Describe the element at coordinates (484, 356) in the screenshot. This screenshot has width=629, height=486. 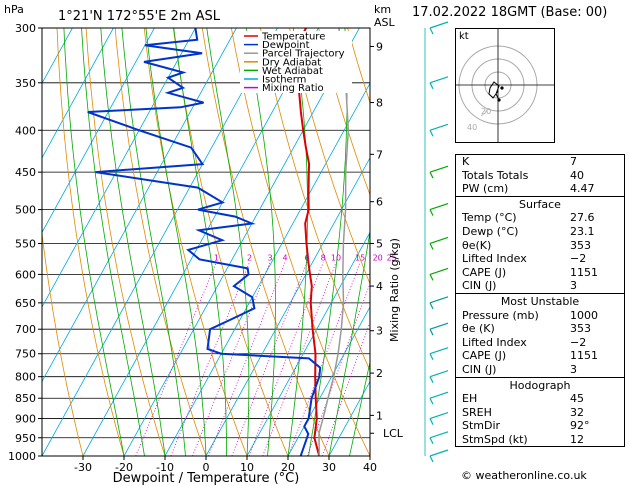
I see `index-label: CAPE (J)` at that location.